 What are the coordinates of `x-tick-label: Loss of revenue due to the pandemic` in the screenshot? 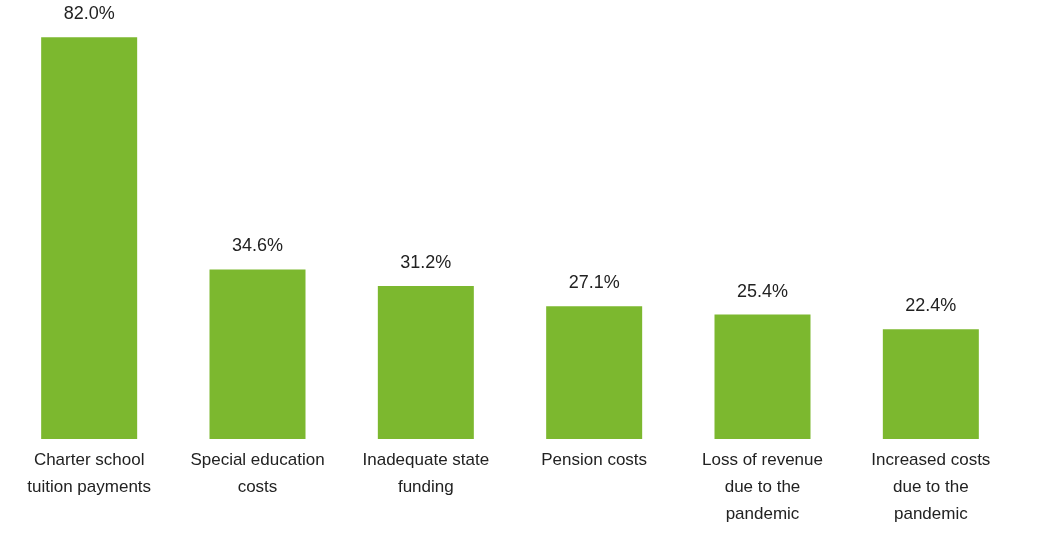 It's located at (762, 486).